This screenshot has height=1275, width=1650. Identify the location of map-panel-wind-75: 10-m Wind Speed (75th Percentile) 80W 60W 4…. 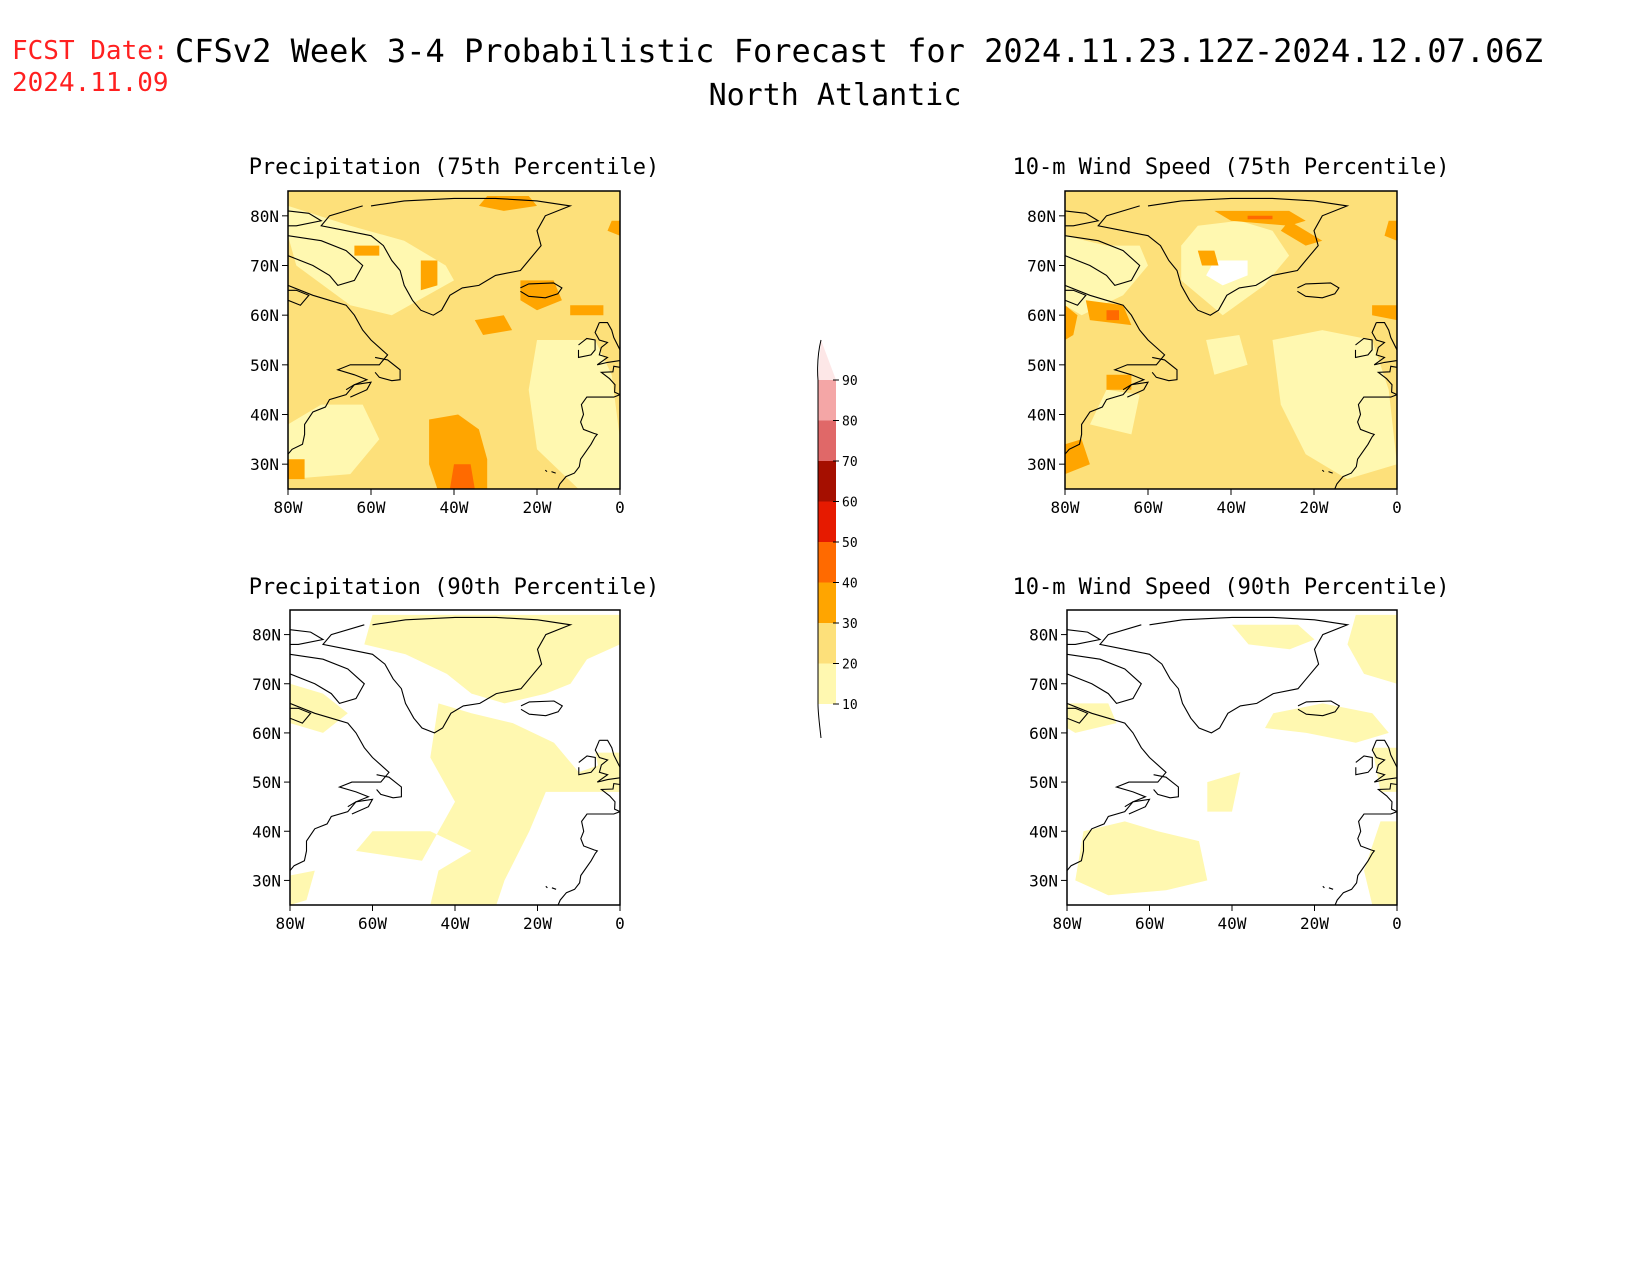
(1230, 336).